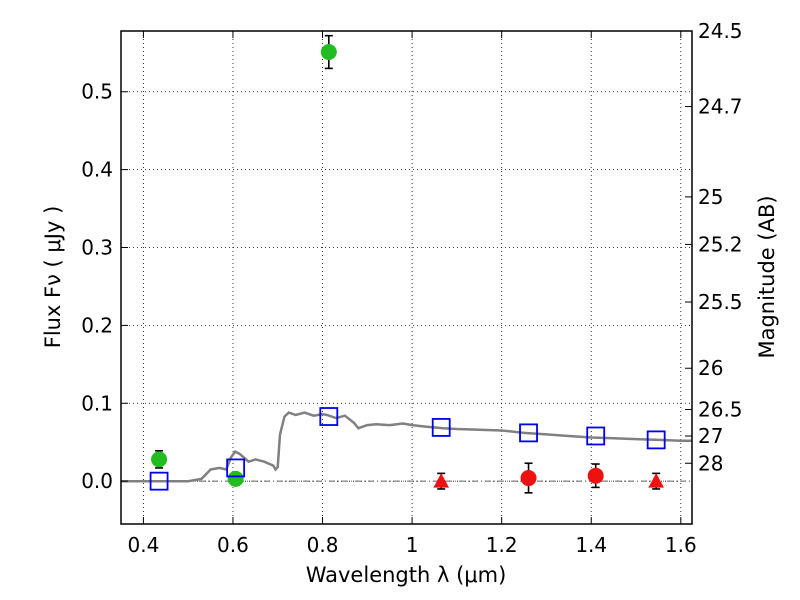  What do you see at coordinates (97, 92) in the screenshot?
I see `y-tick-label: 0.5` at bounding box center [97, 92].